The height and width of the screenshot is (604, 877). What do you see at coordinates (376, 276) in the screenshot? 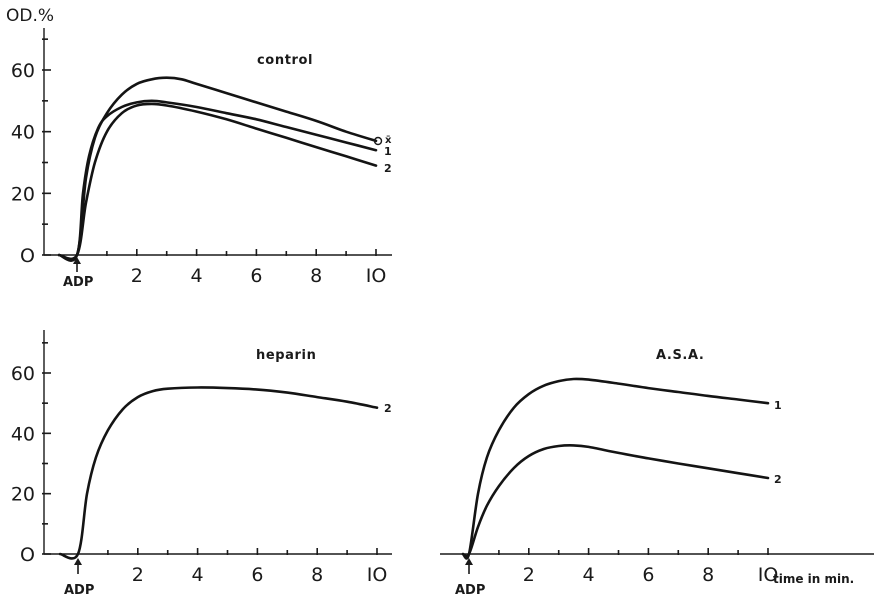
I see `x-tick-label-control-10: IO` at bounding box center [376, 276].